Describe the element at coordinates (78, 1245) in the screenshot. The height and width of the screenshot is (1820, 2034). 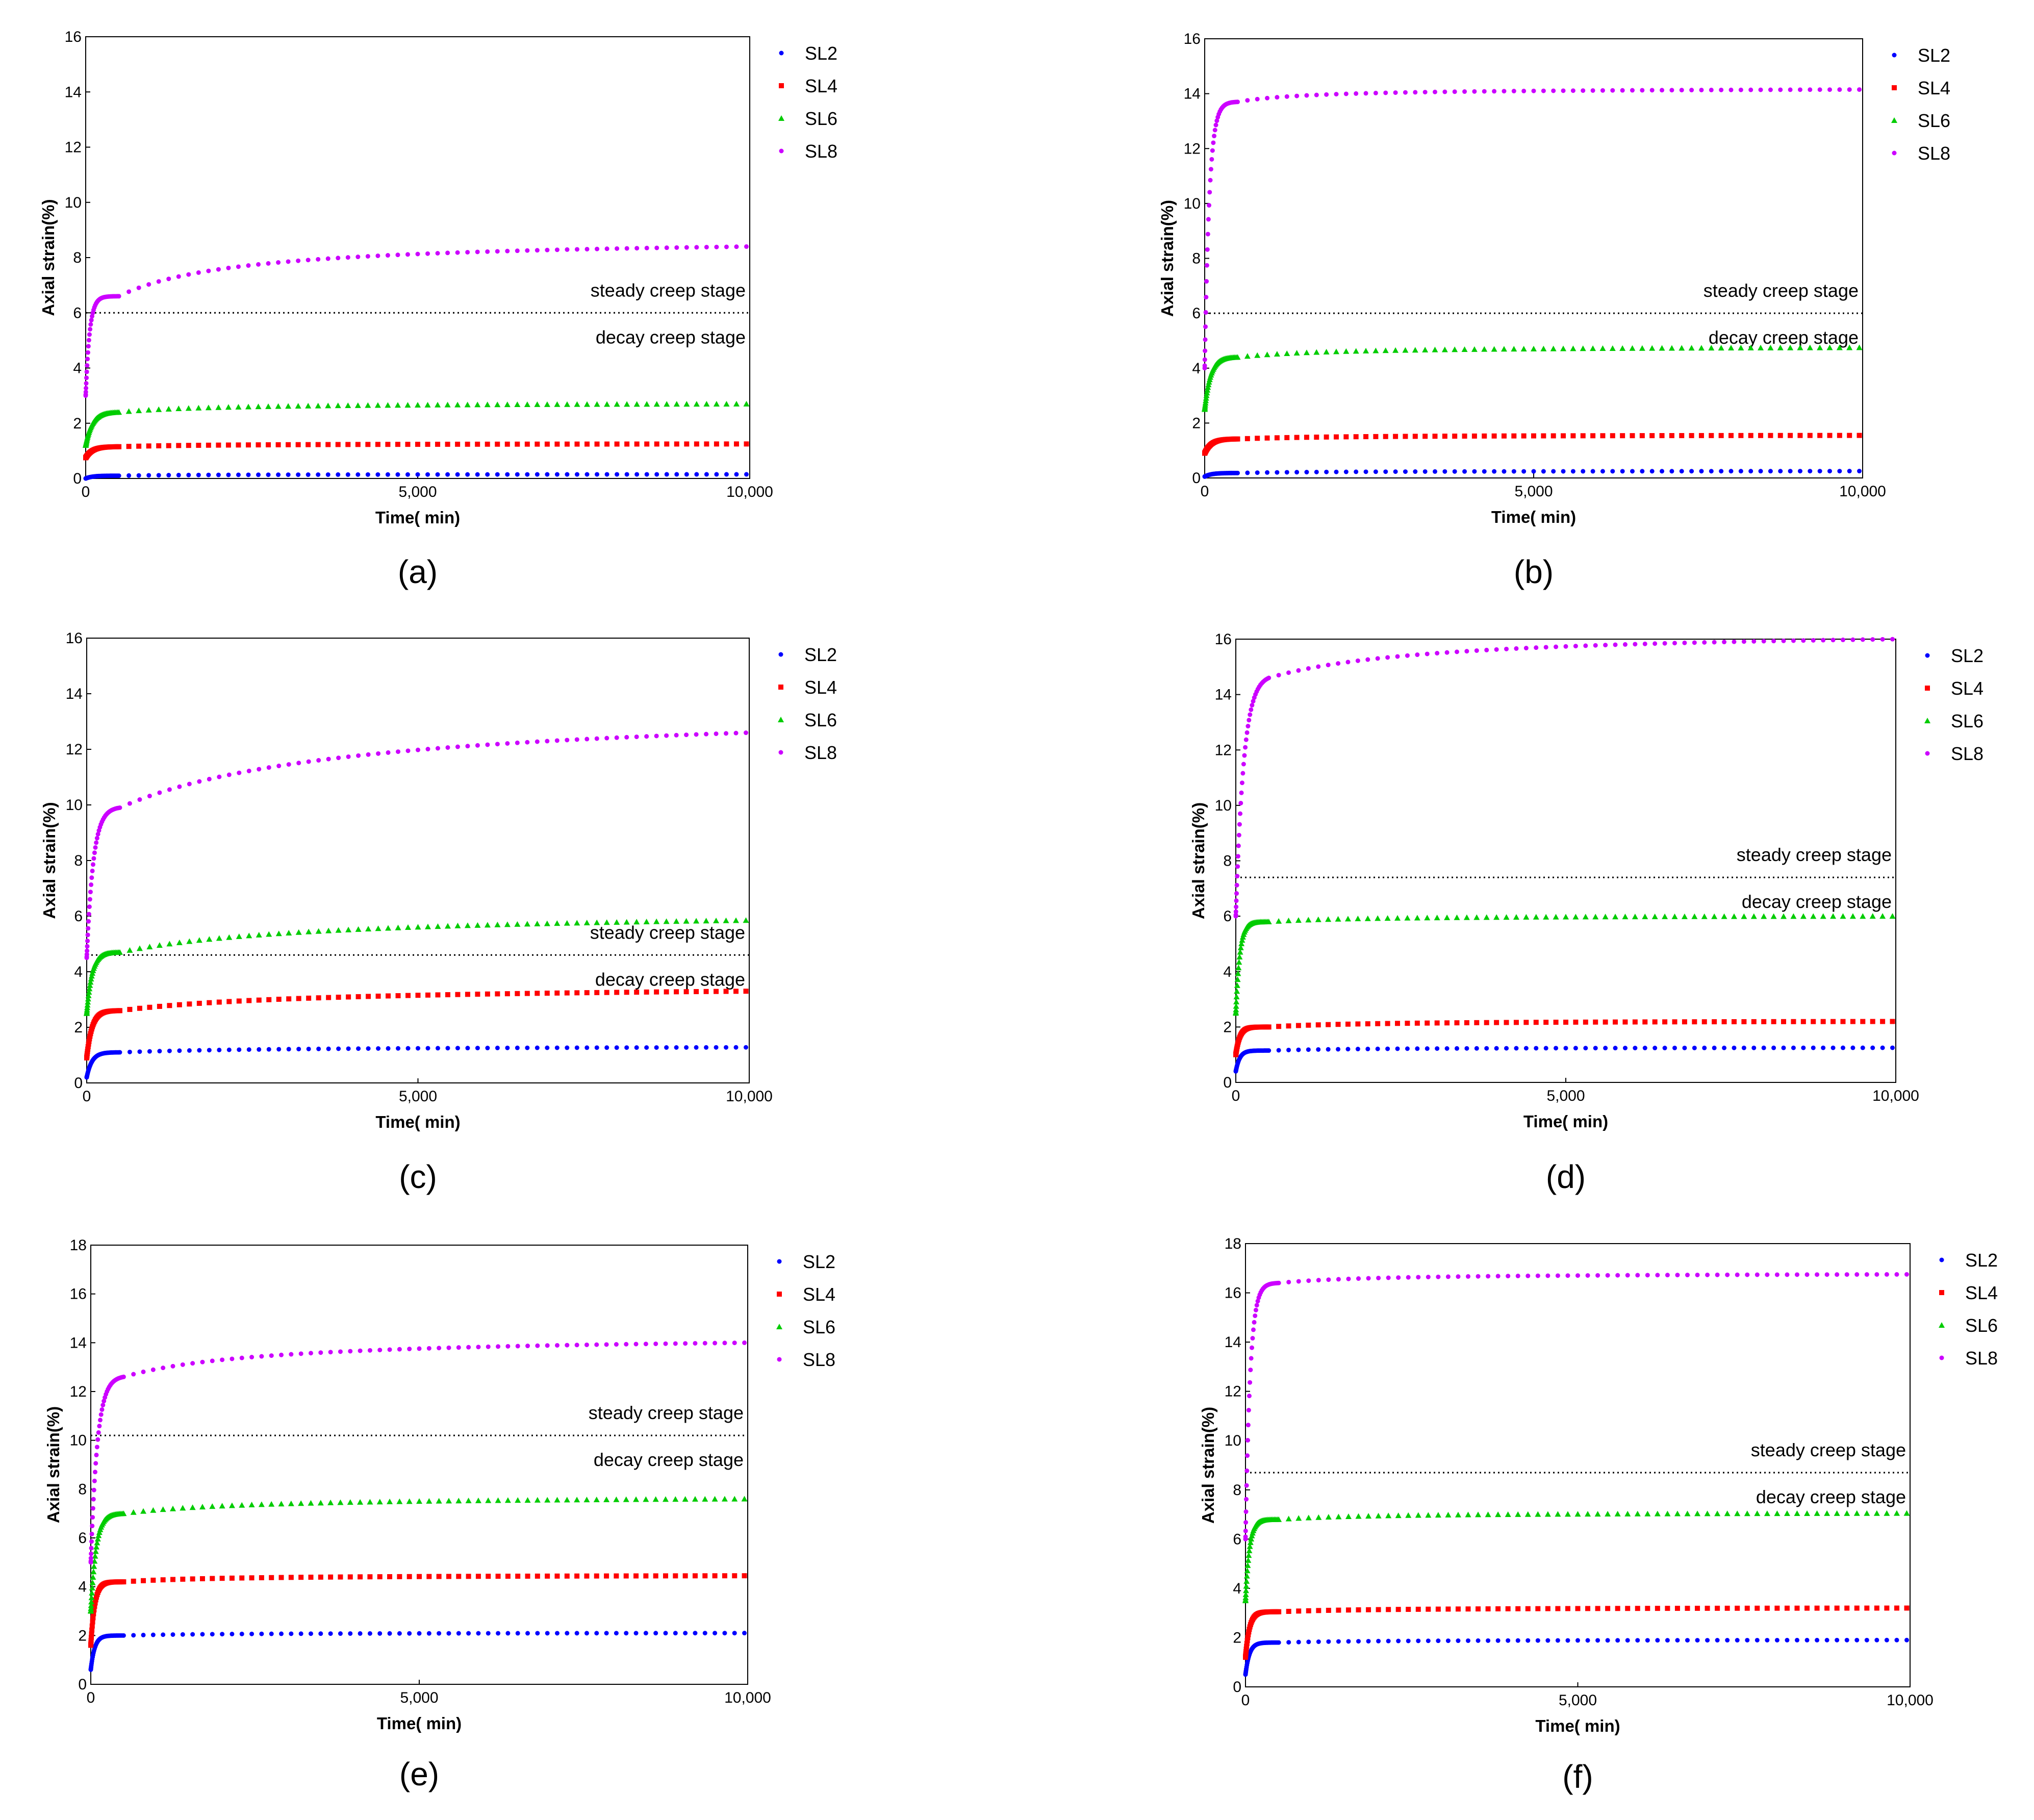
I see `y-tick-label: 18` at that location.